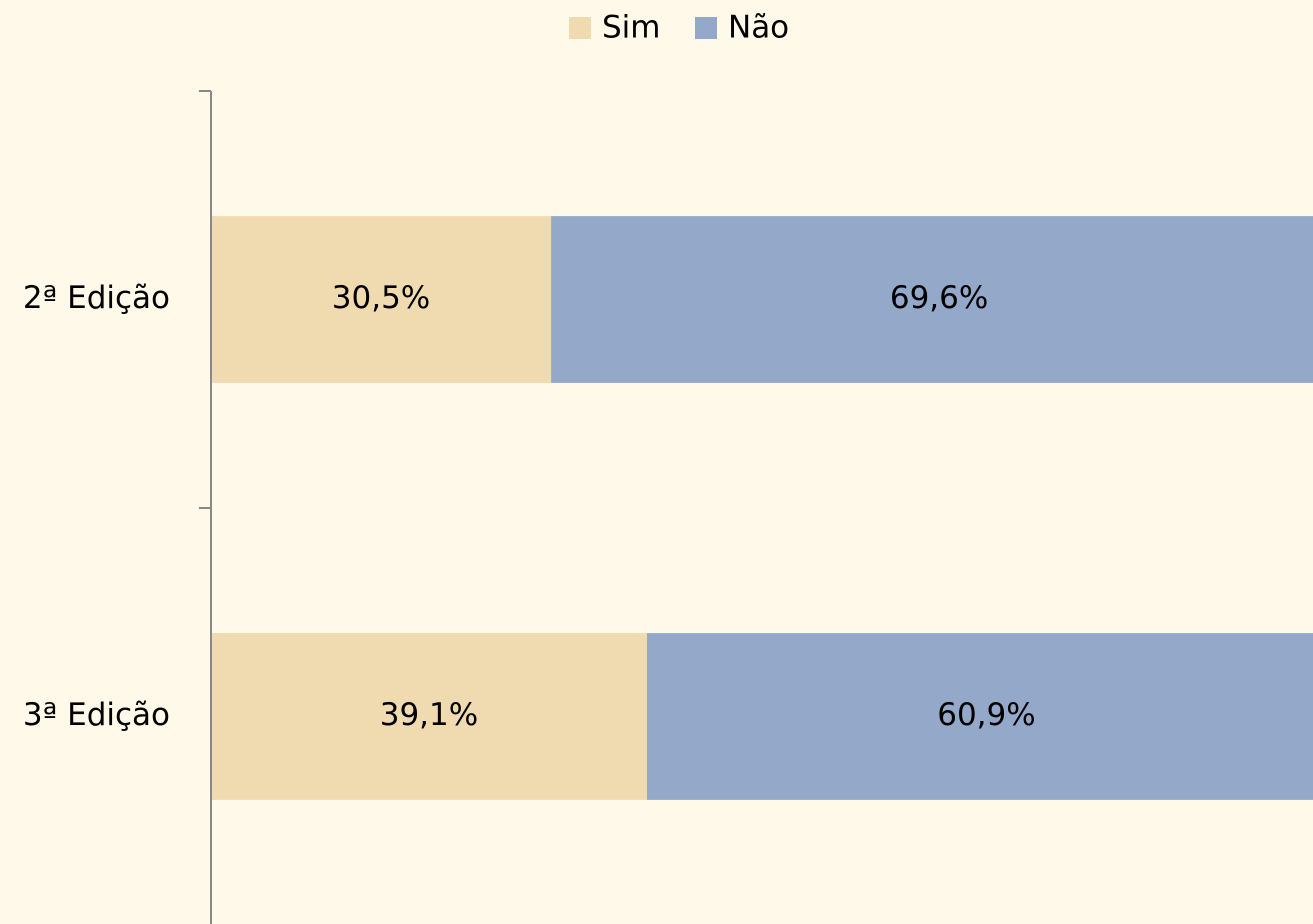  I want to click on data-label: 39,1%, so click(429, 715).